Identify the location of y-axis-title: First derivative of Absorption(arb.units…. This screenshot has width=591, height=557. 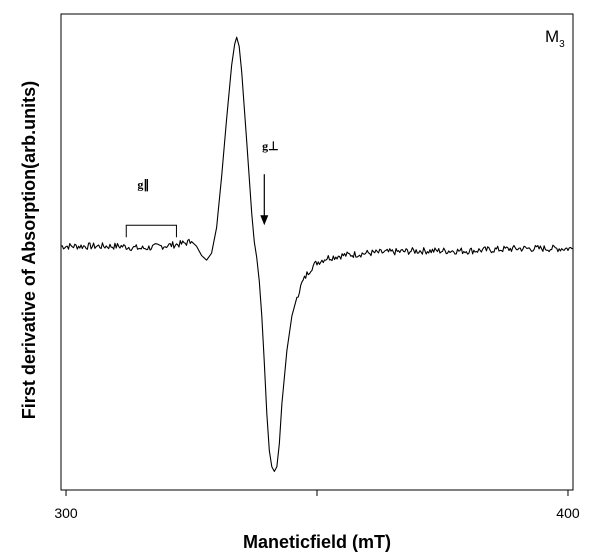
(29, 250).